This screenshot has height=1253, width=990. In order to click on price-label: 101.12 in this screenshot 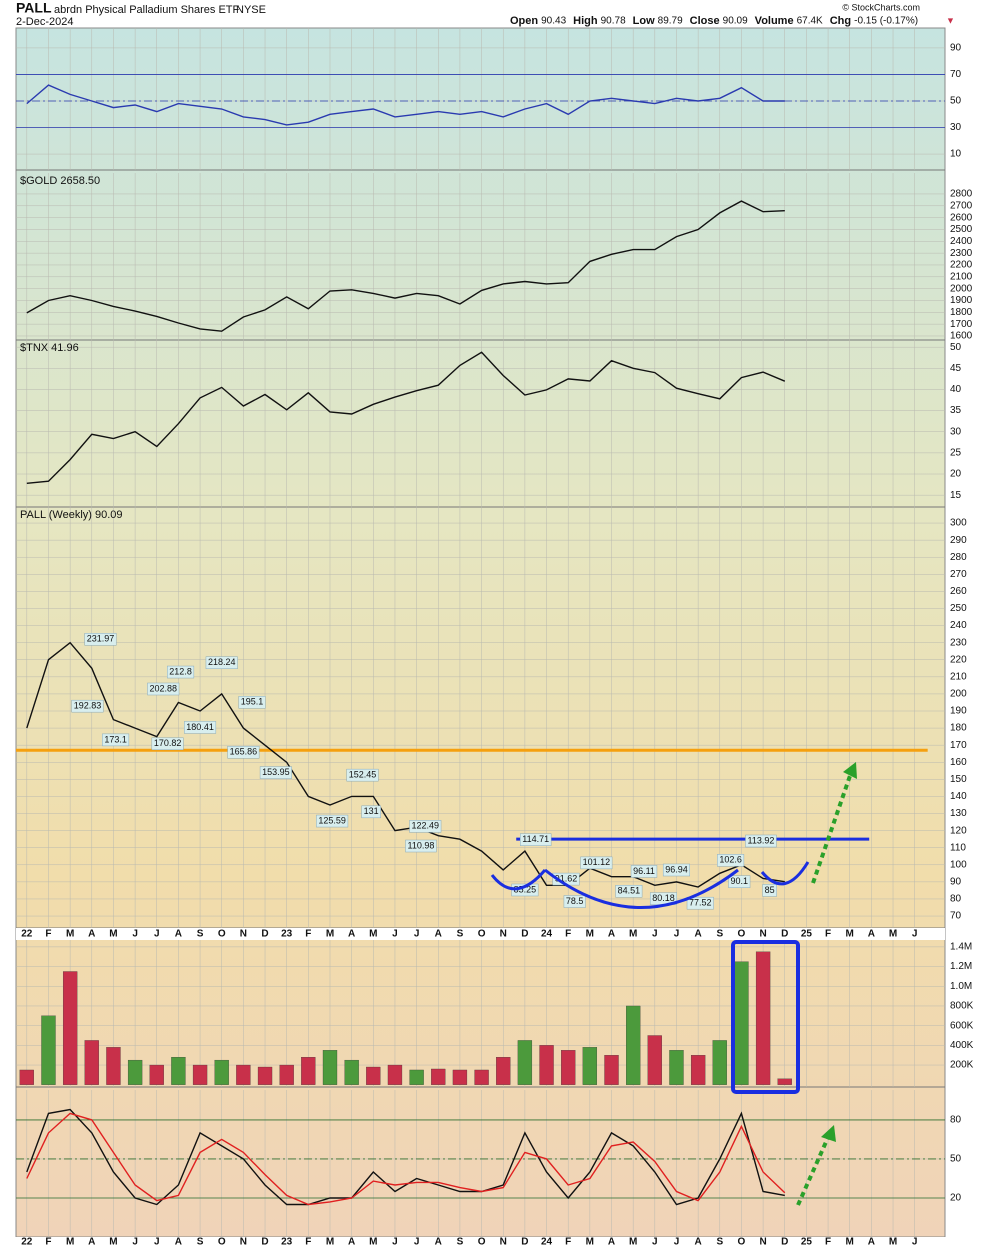, I will do `click(597, 862)`.